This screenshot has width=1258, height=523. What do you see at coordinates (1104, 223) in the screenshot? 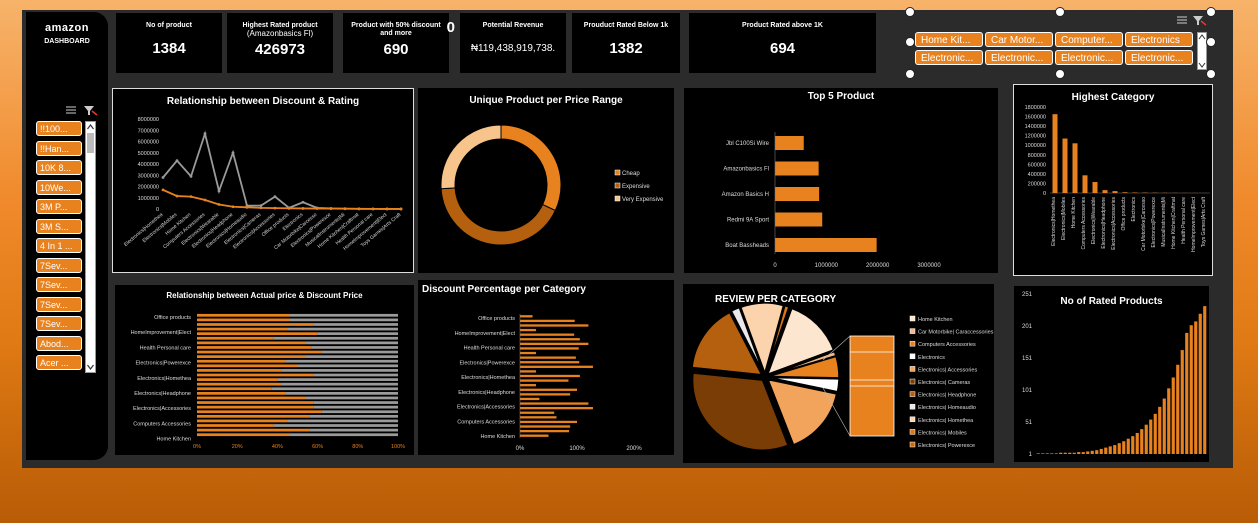
I see `x-tick-label: Electronics|Headphone` at bounding box center [1104, 223].